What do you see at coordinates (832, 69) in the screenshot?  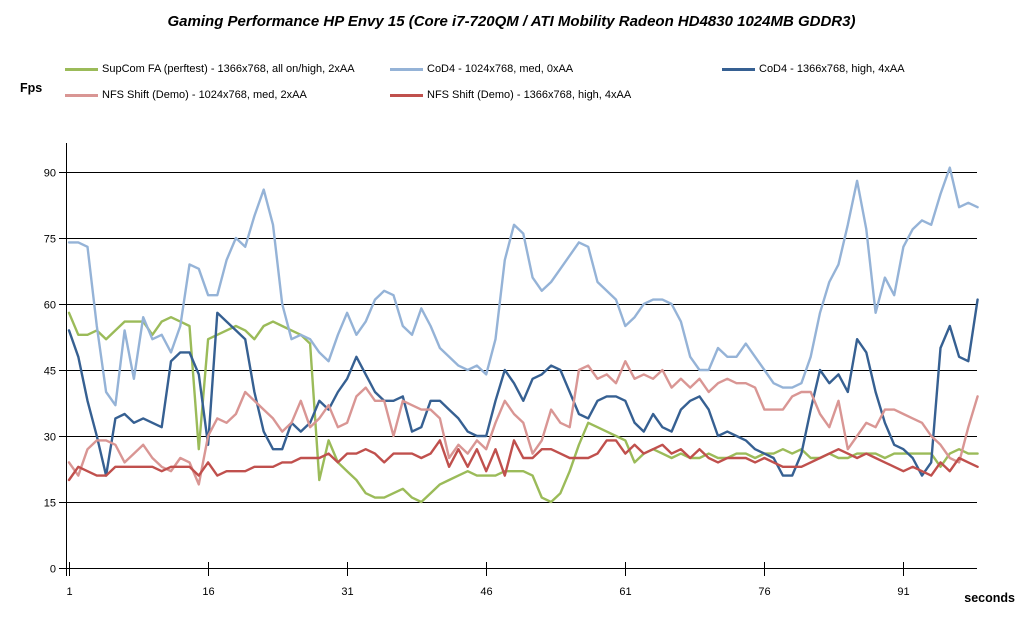 I see `legend-label-cod4-1366: CoD4 - 1366x768, high, 4xAA` at bounding box center [832, 69].